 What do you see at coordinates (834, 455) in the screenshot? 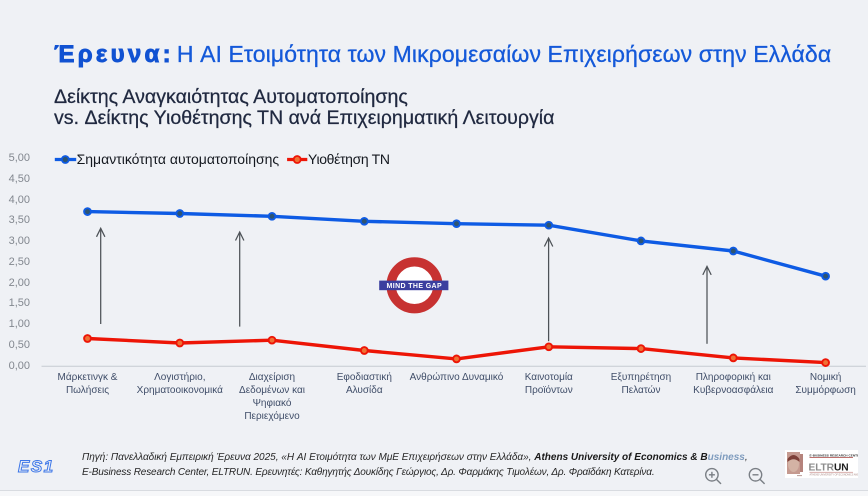
I see `svg-text: E-BUSINESS RESEARCH CENTER` at bounding box center [834, 455].